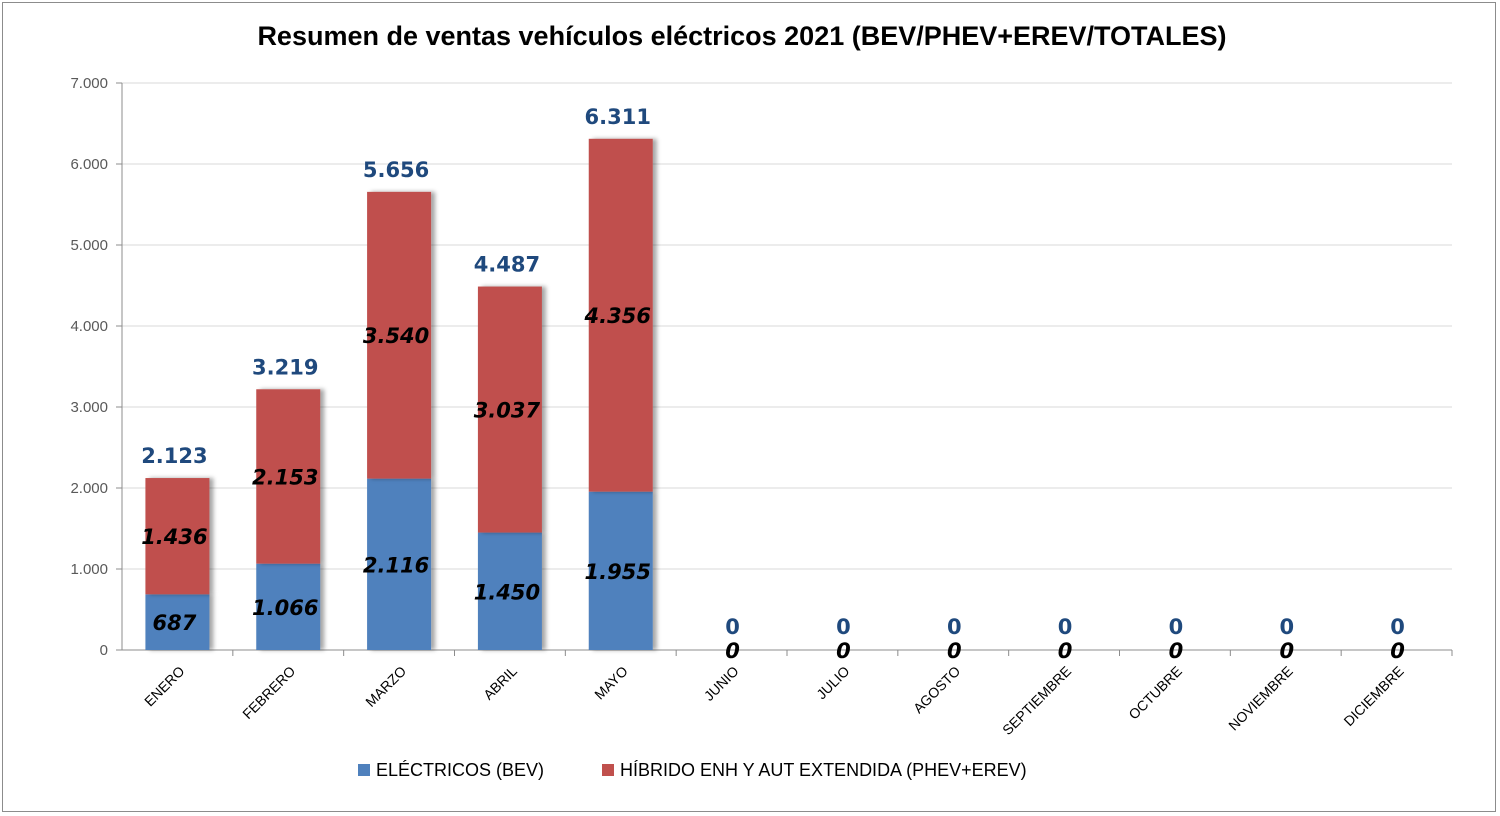  Describe the element at coordinates (89, 326) in the screenshot. I see `y-tick-label: 4.000` at that location.